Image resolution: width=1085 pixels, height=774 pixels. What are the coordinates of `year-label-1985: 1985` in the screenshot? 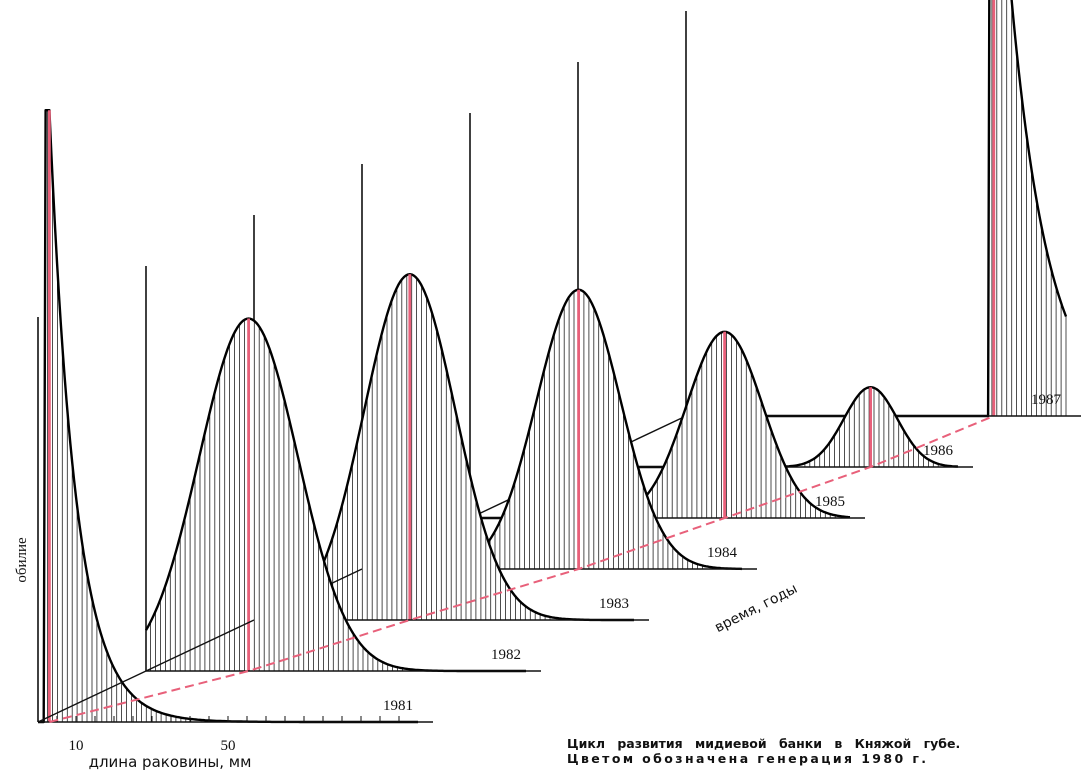 It's located at (830, 502).